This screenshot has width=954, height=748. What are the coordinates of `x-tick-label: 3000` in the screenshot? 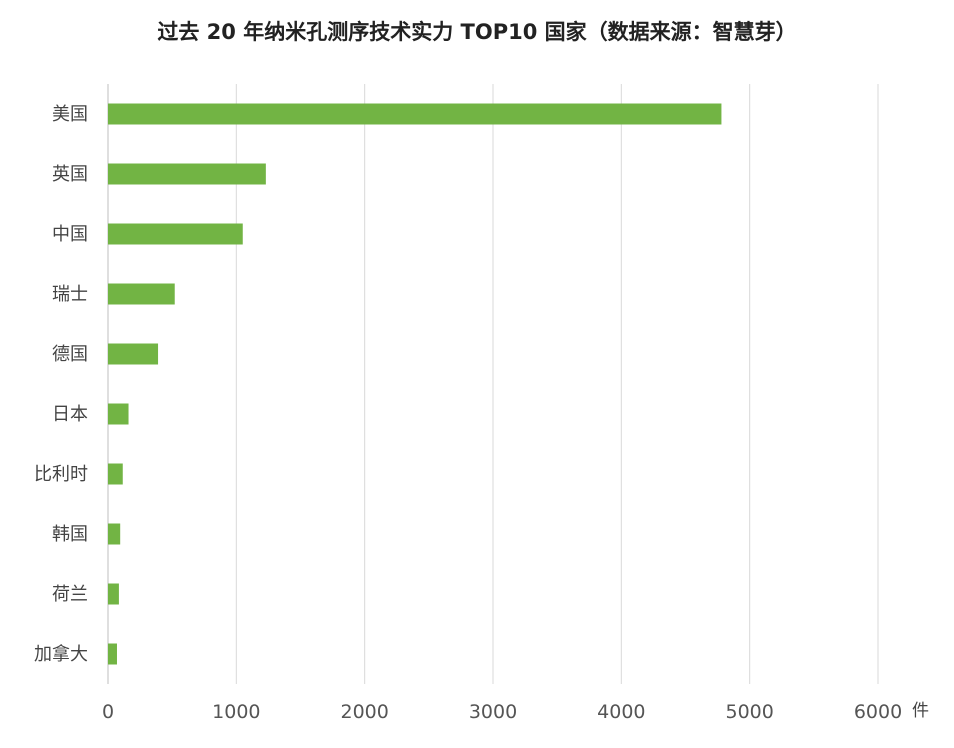 It's located at (493, 712).